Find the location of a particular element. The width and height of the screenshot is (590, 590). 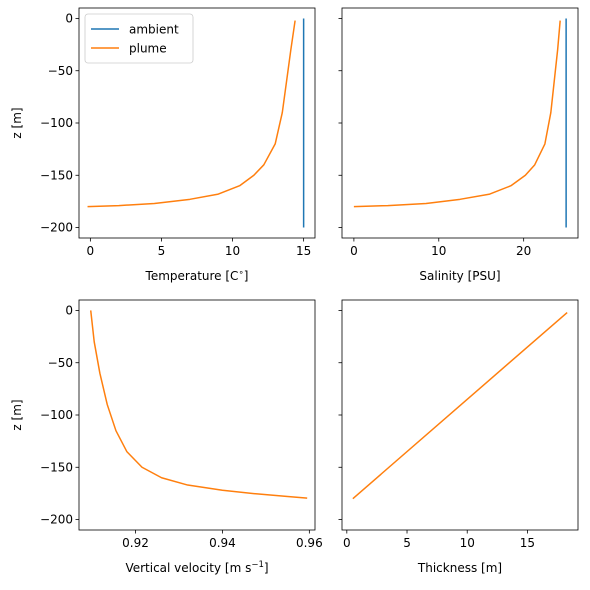

legend-box is located at coordinates (139, 38).